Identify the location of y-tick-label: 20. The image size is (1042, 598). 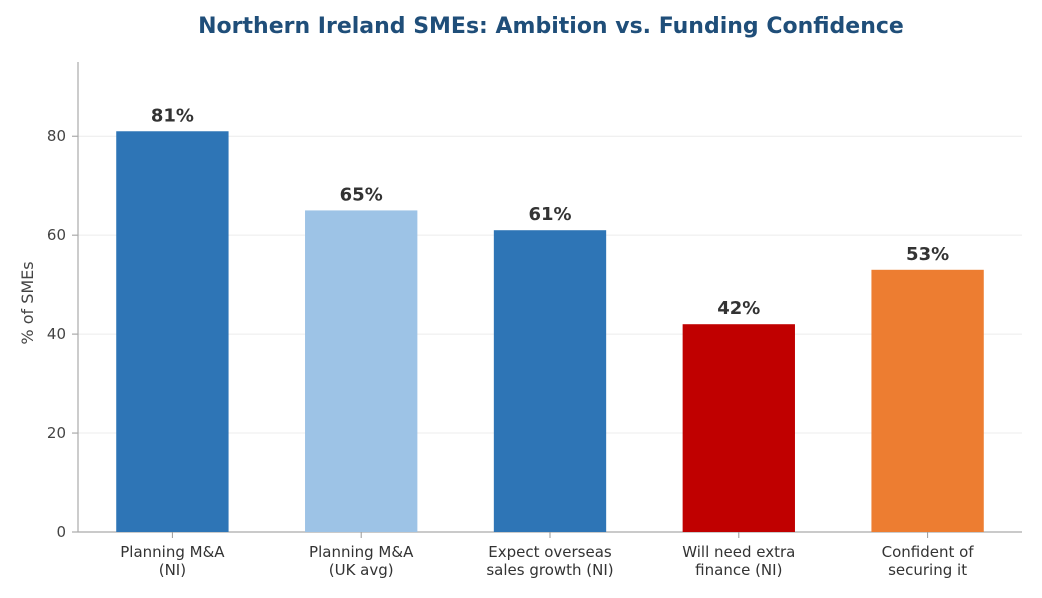
(56, 433).